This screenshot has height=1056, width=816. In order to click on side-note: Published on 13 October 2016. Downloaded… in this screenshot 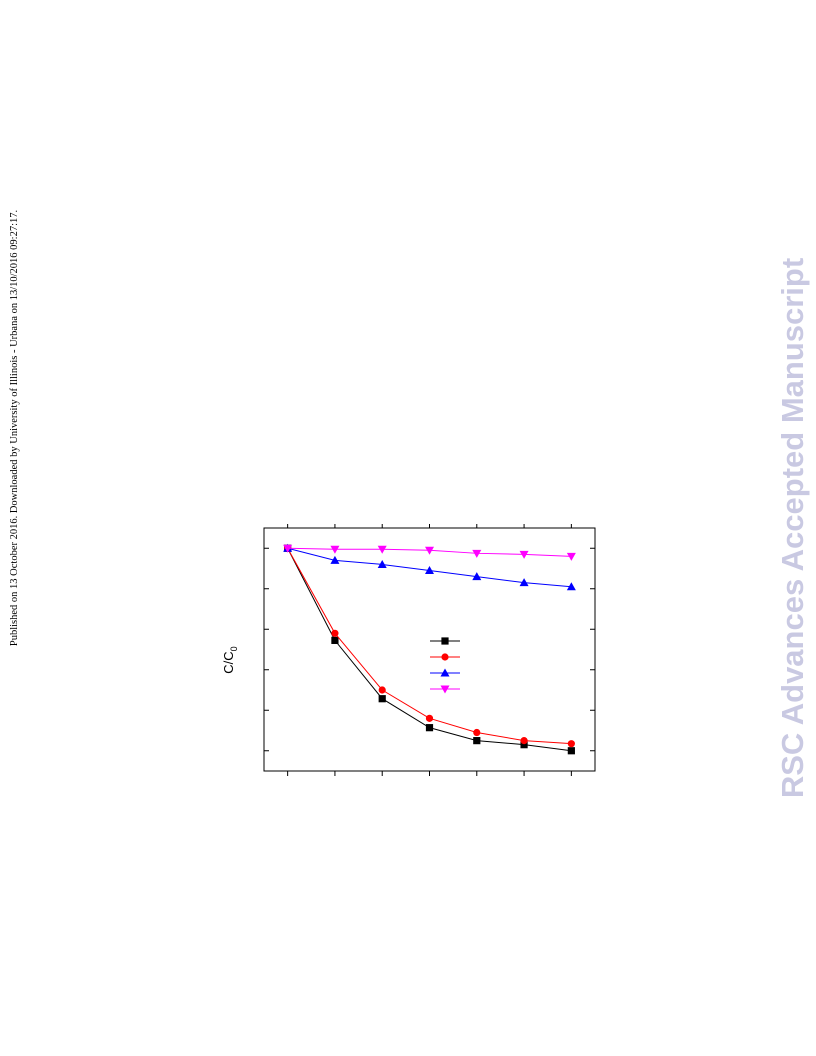, I will do `click(14, 428)`.